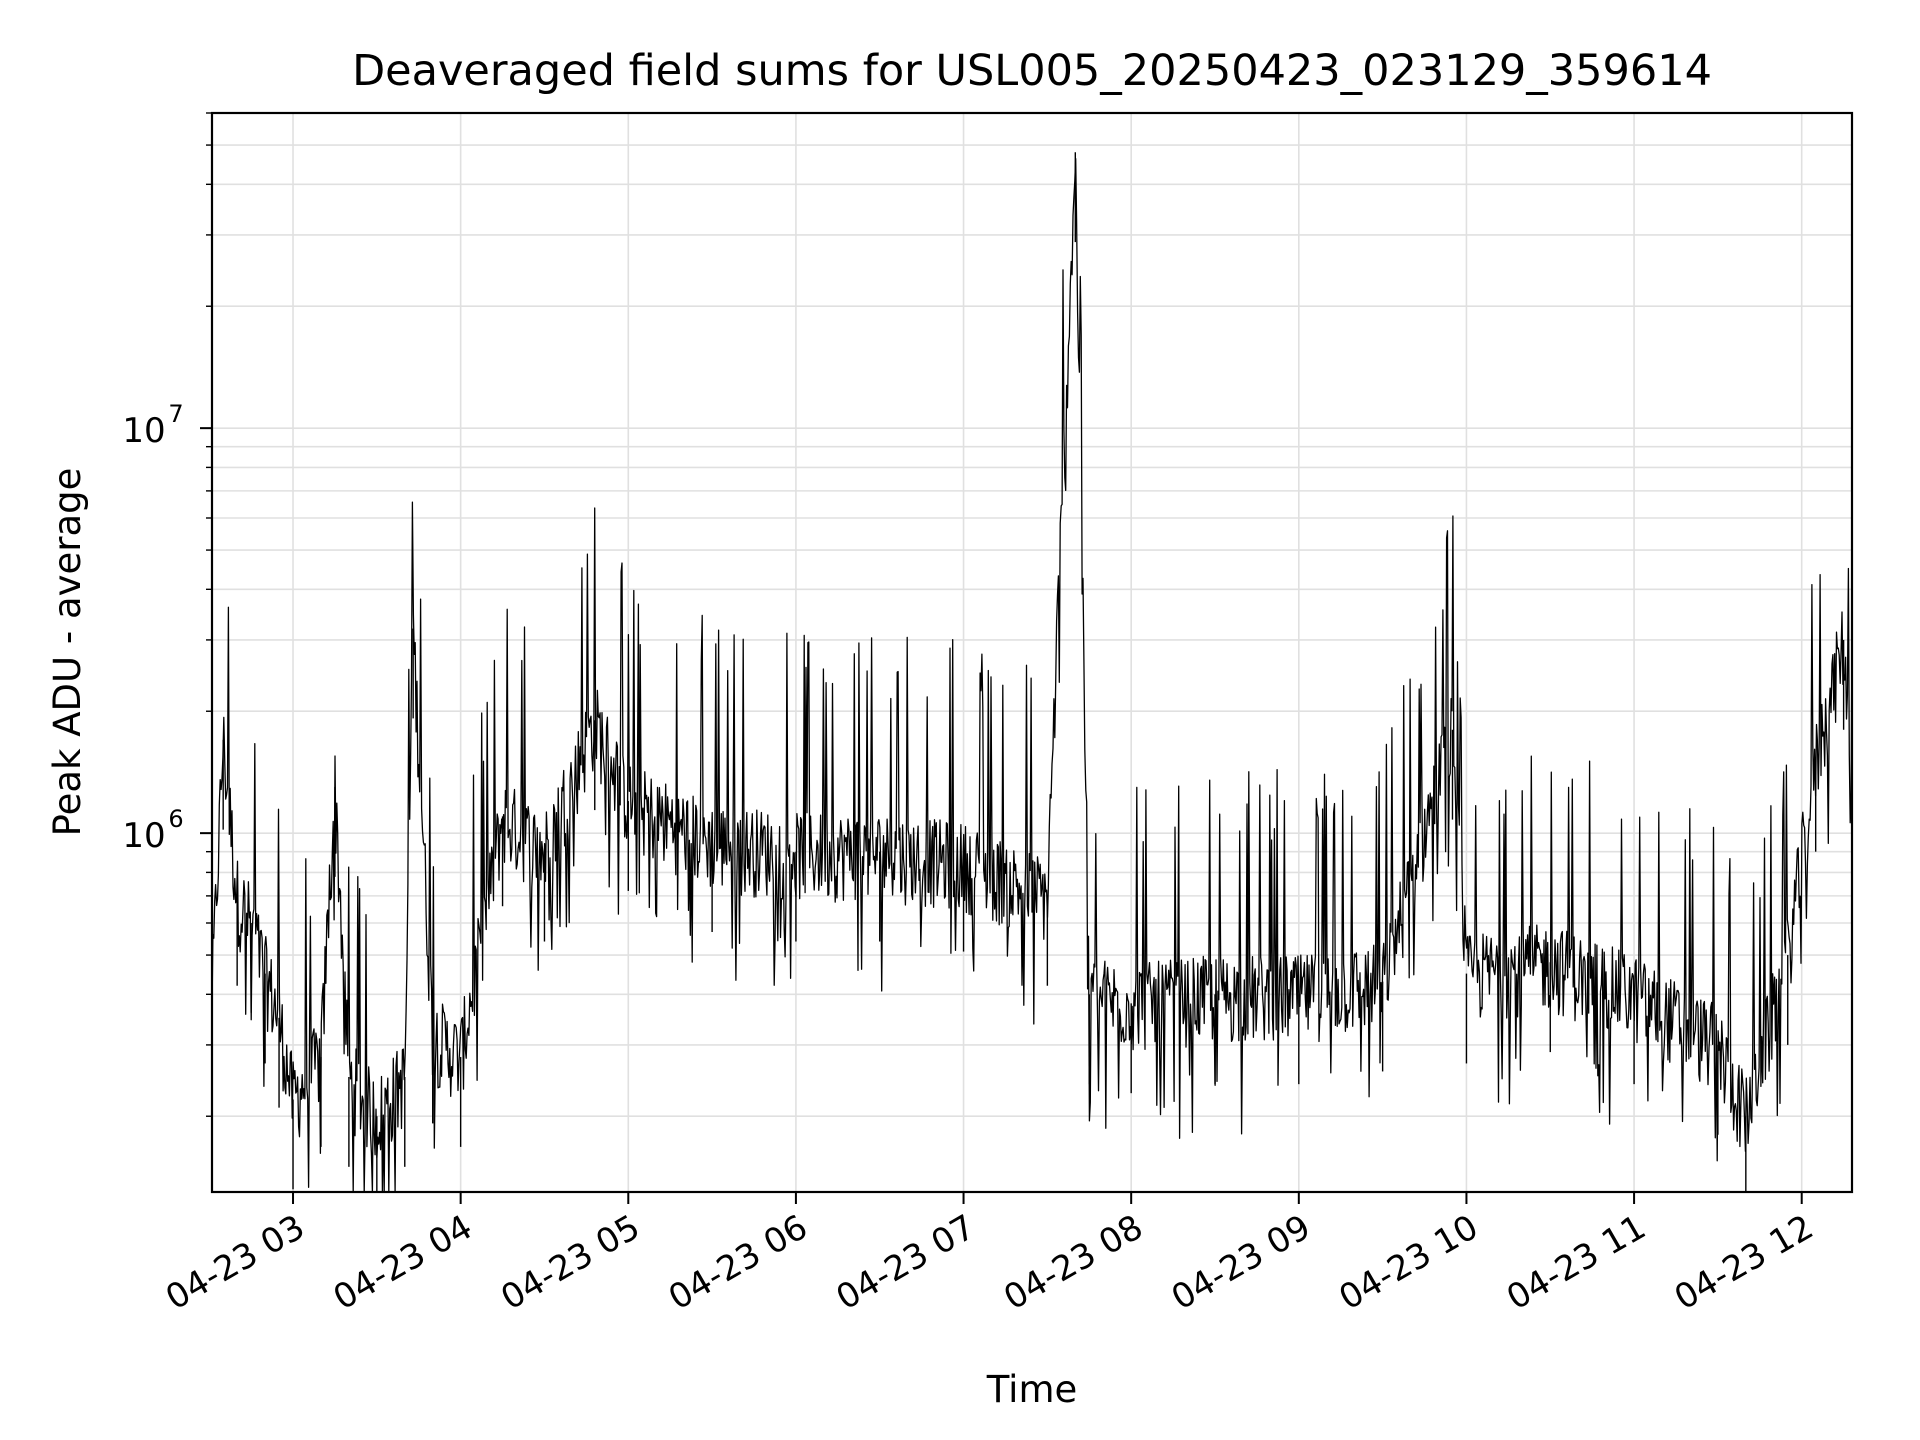 This screenshot has height=1440, width=1920. Describe the element at coordinates (175, 414) in the screenshot. I see `y-tick-label-exponent: 7` at that location.